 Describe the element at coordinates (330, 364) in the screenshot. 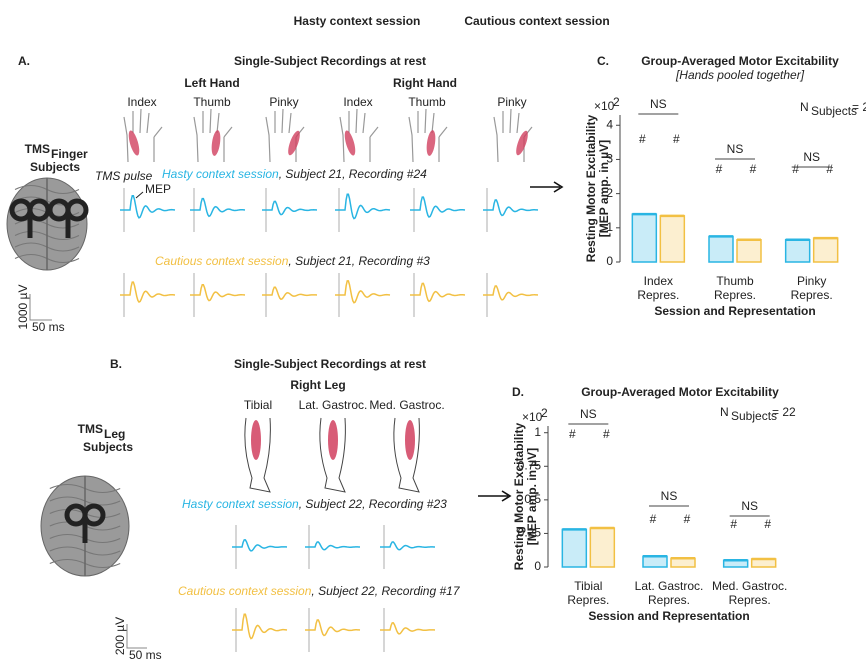

I see `panel-title: Single-Subject Recordings at rest` at that location.